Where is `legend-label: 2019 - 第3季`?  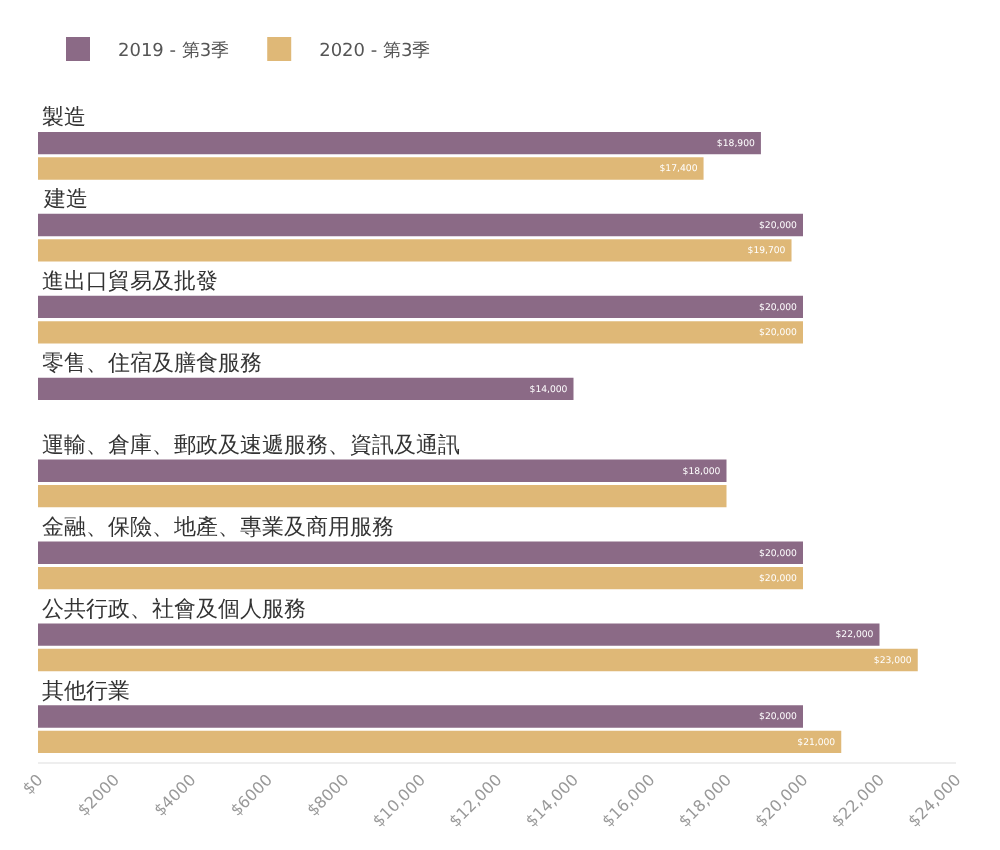 legend-label: 2019 - 第3季 is located at coordinates (174, 51).